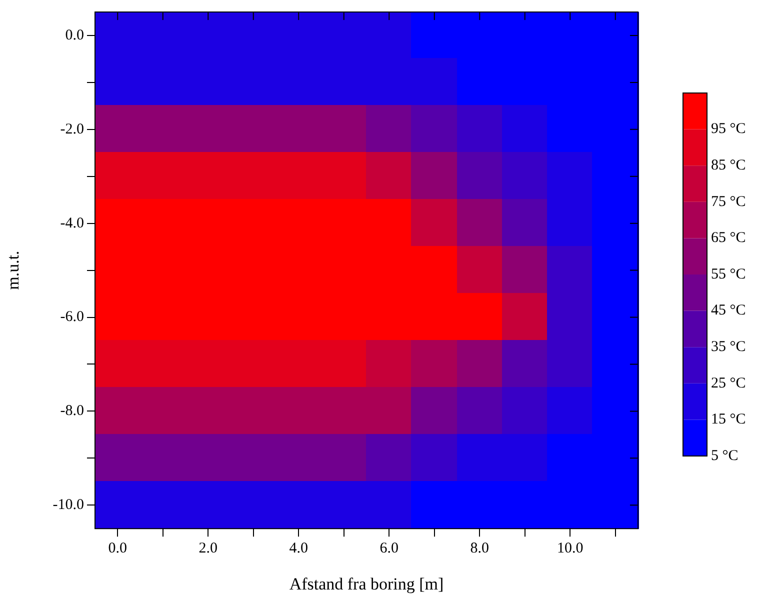  Describe the element at coordinates (68, 505) in the screenshot. I see `y-tick-label: -10.0` at that location.